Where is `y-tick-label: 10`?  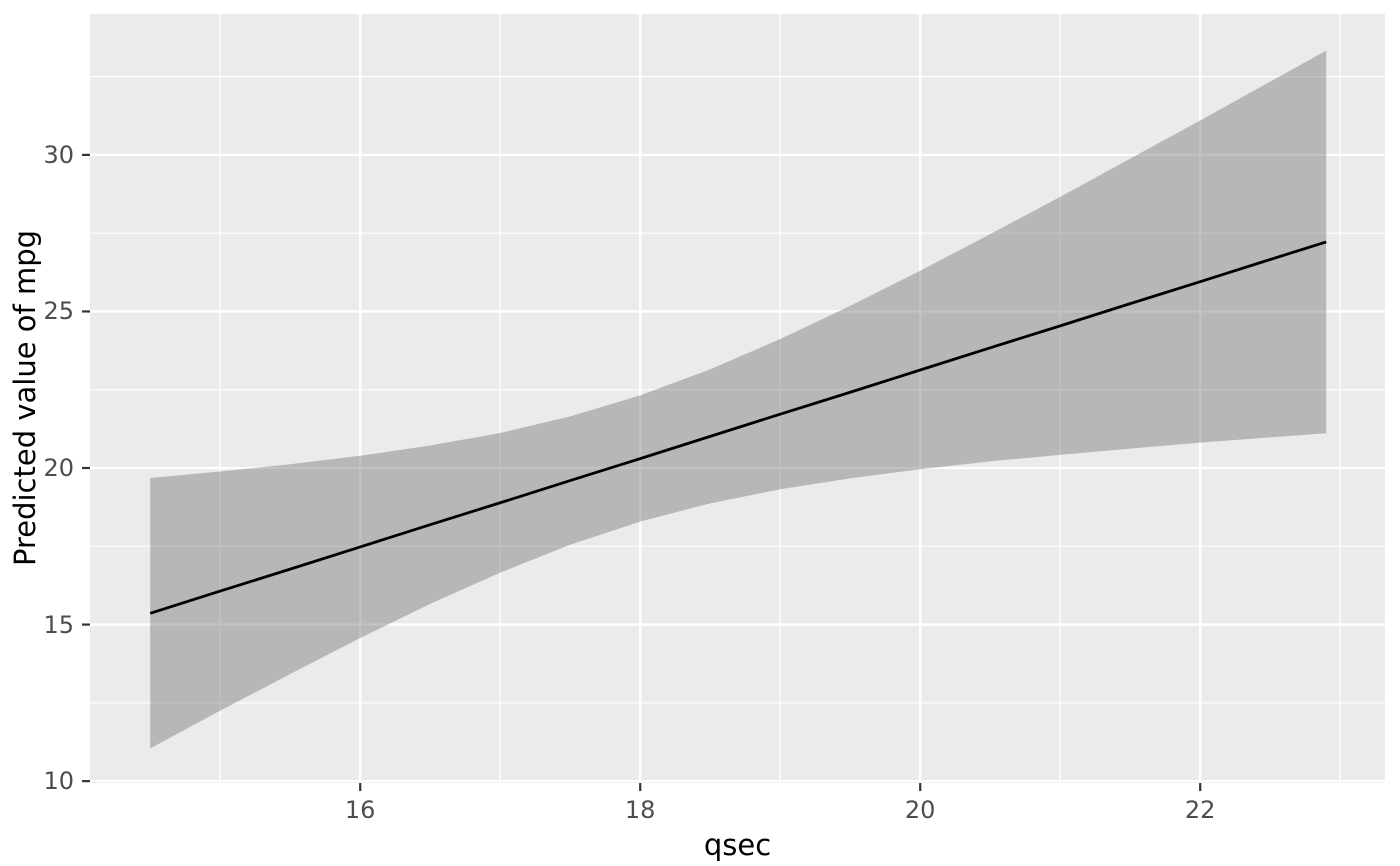
y-tick-label: 10 is located at coordinates (58, 781).